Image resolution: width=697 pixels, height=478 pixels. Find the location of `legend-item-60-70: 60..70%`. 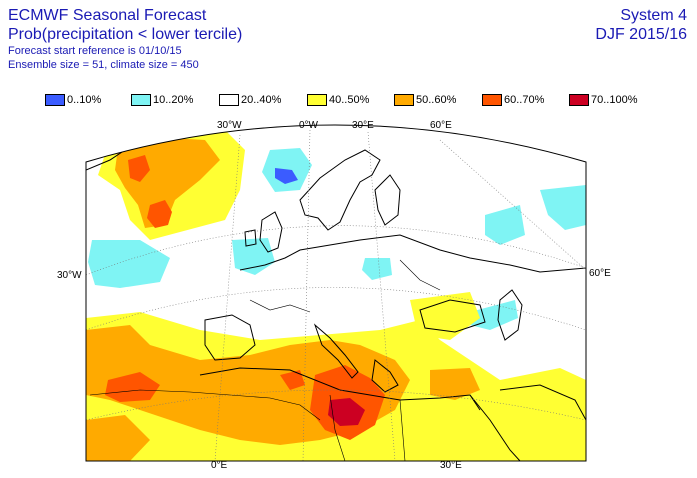

legend-item-60-70: 60..70% is located at coordinates (513, 100).